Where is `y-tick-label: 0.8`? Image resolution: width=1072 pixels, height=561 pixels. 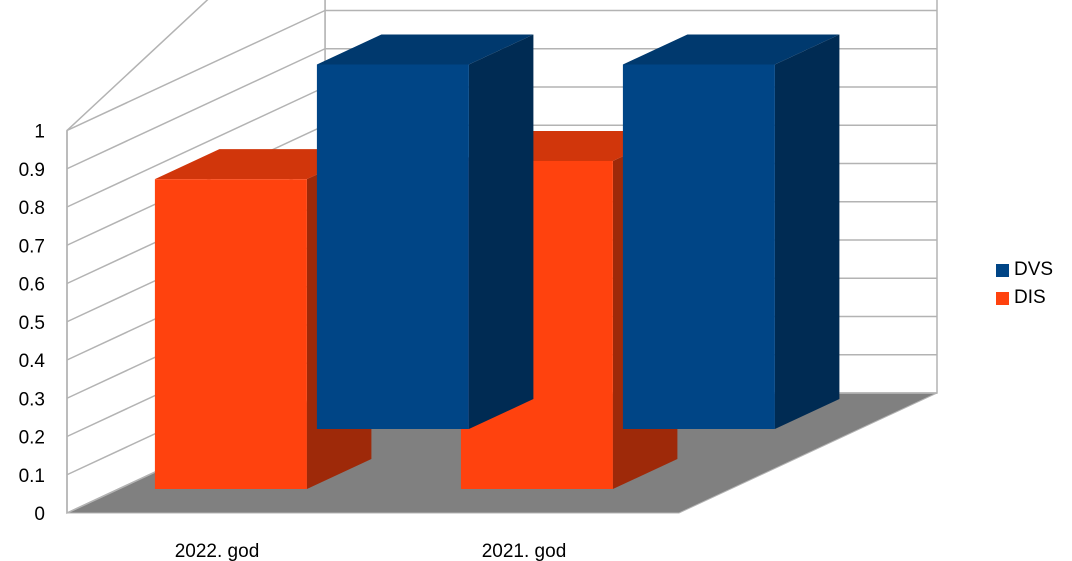
y-tick-label: 0.8 is located at coordinates (32, 208).